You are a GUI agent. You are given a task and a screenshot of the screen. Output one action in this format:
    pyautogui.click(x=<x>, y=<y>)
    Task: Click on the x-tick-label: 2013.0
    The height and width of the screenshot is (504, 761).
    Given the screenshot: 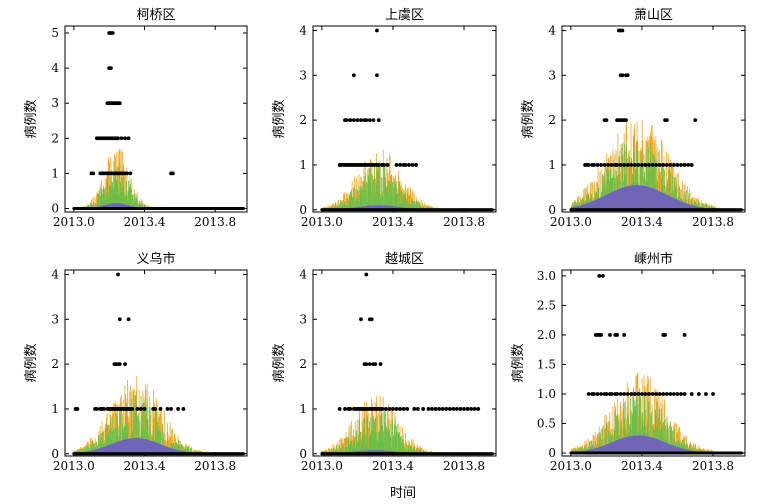 What is the action you would take?
    pyautogui.click(x=322, y=466)
    